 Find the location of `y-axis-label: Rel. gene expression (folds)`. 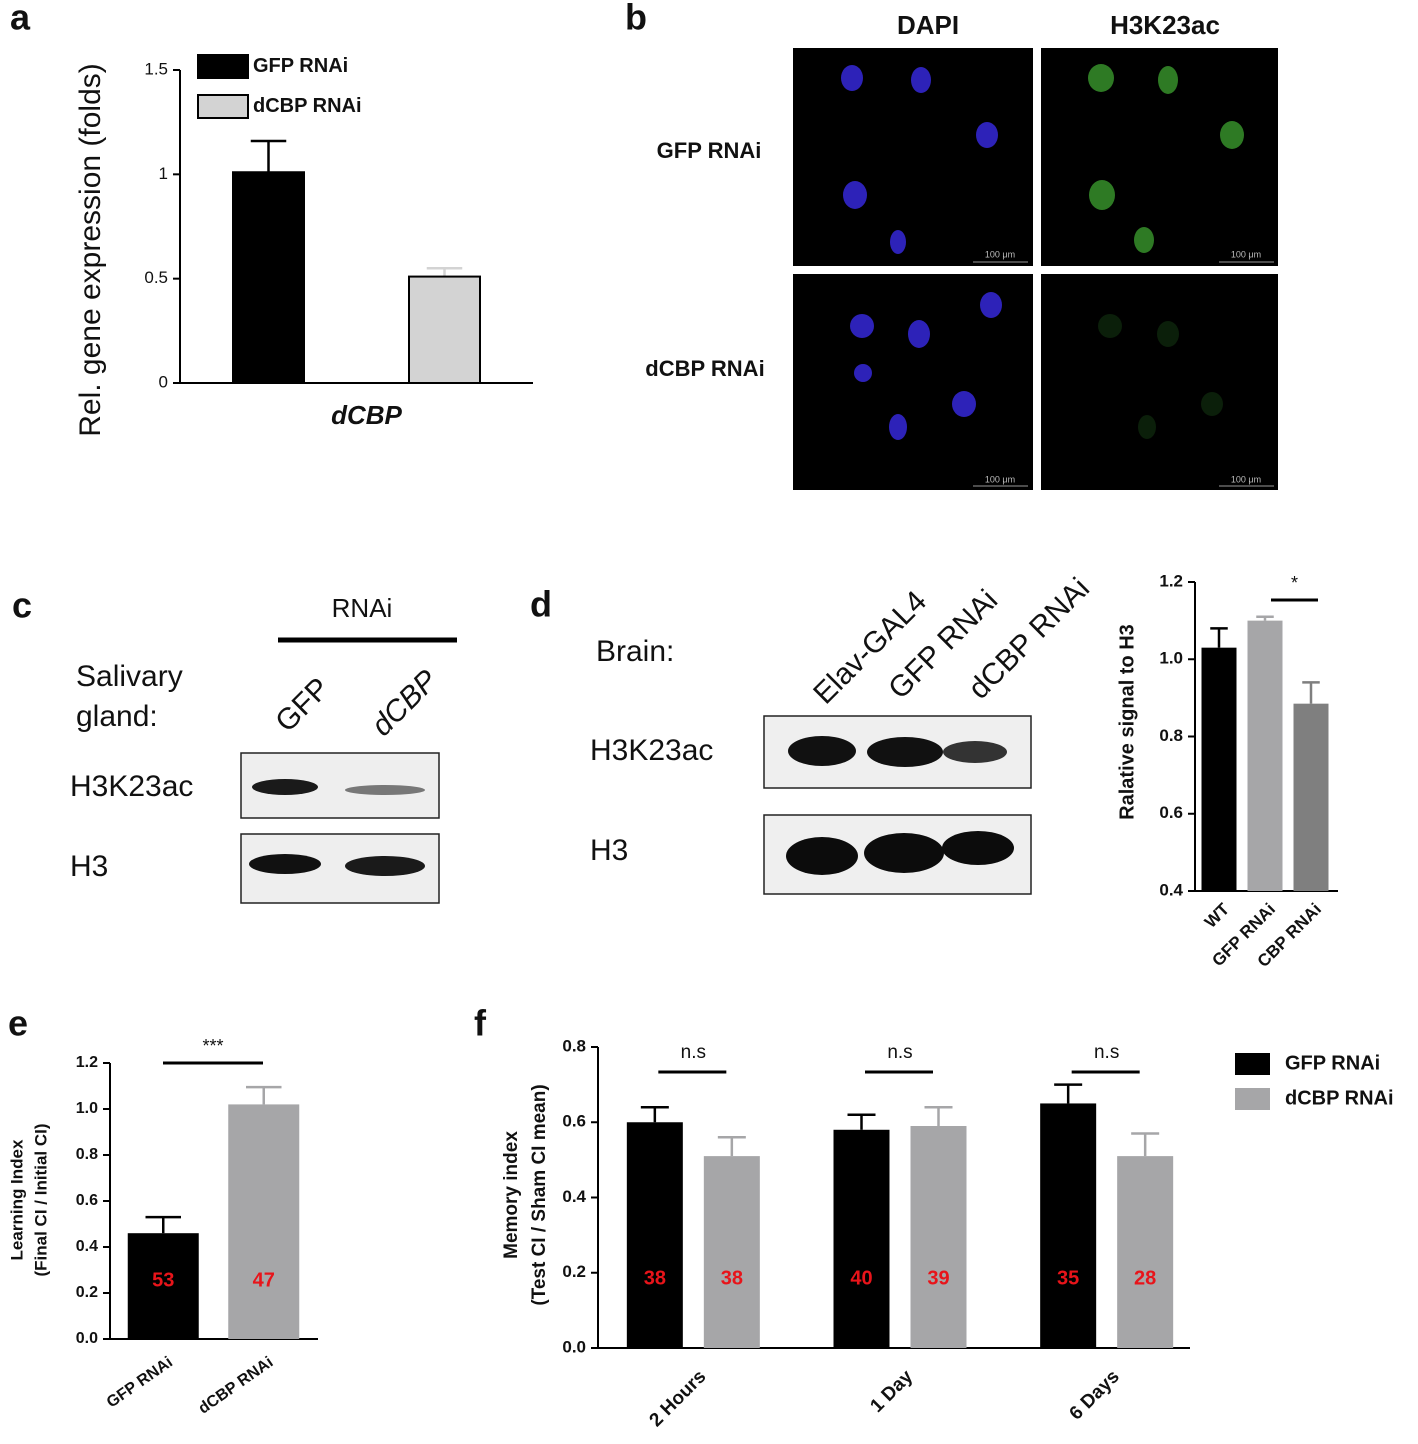

y-axis-label: Rel. gene expression (folds) is located at coordinates (90, 250).